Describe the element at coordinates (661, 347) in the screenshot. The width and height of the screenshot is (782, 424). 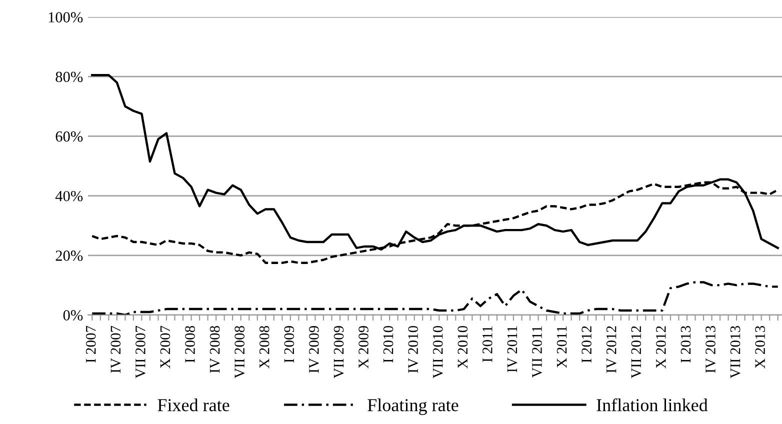
I see `x-tick-label: X 2012` at that location.